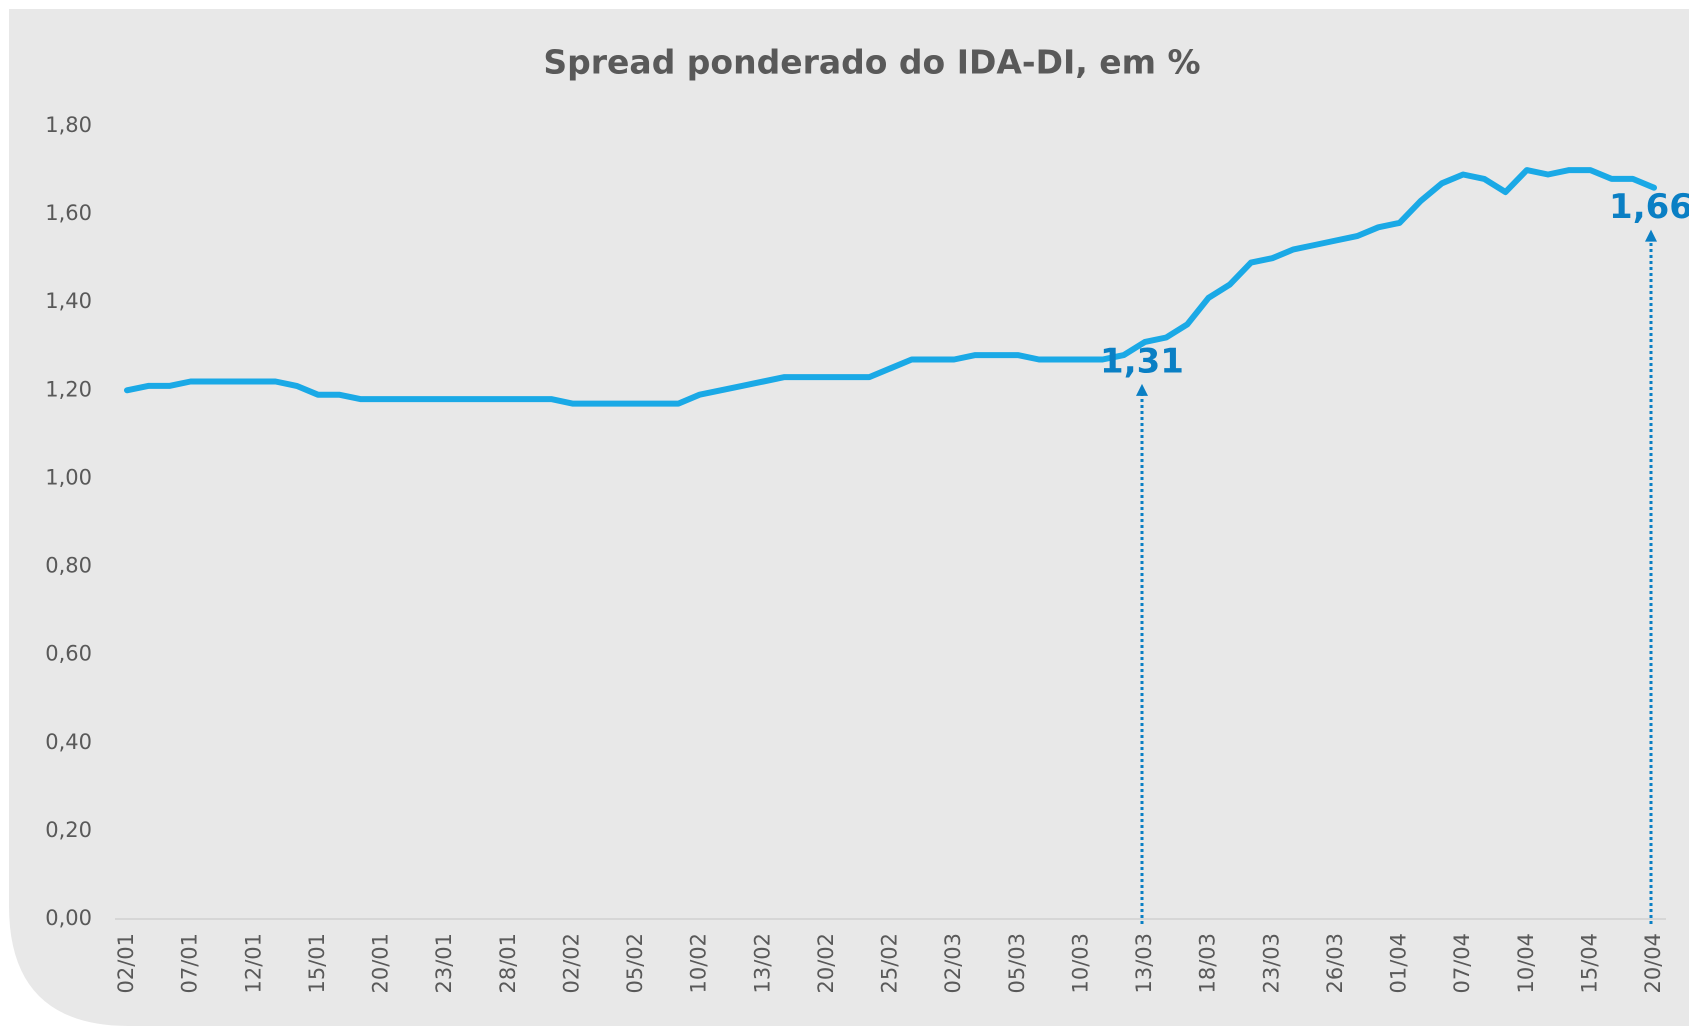  I want to click on x-tick-label: 23/01, so click(444, 963).